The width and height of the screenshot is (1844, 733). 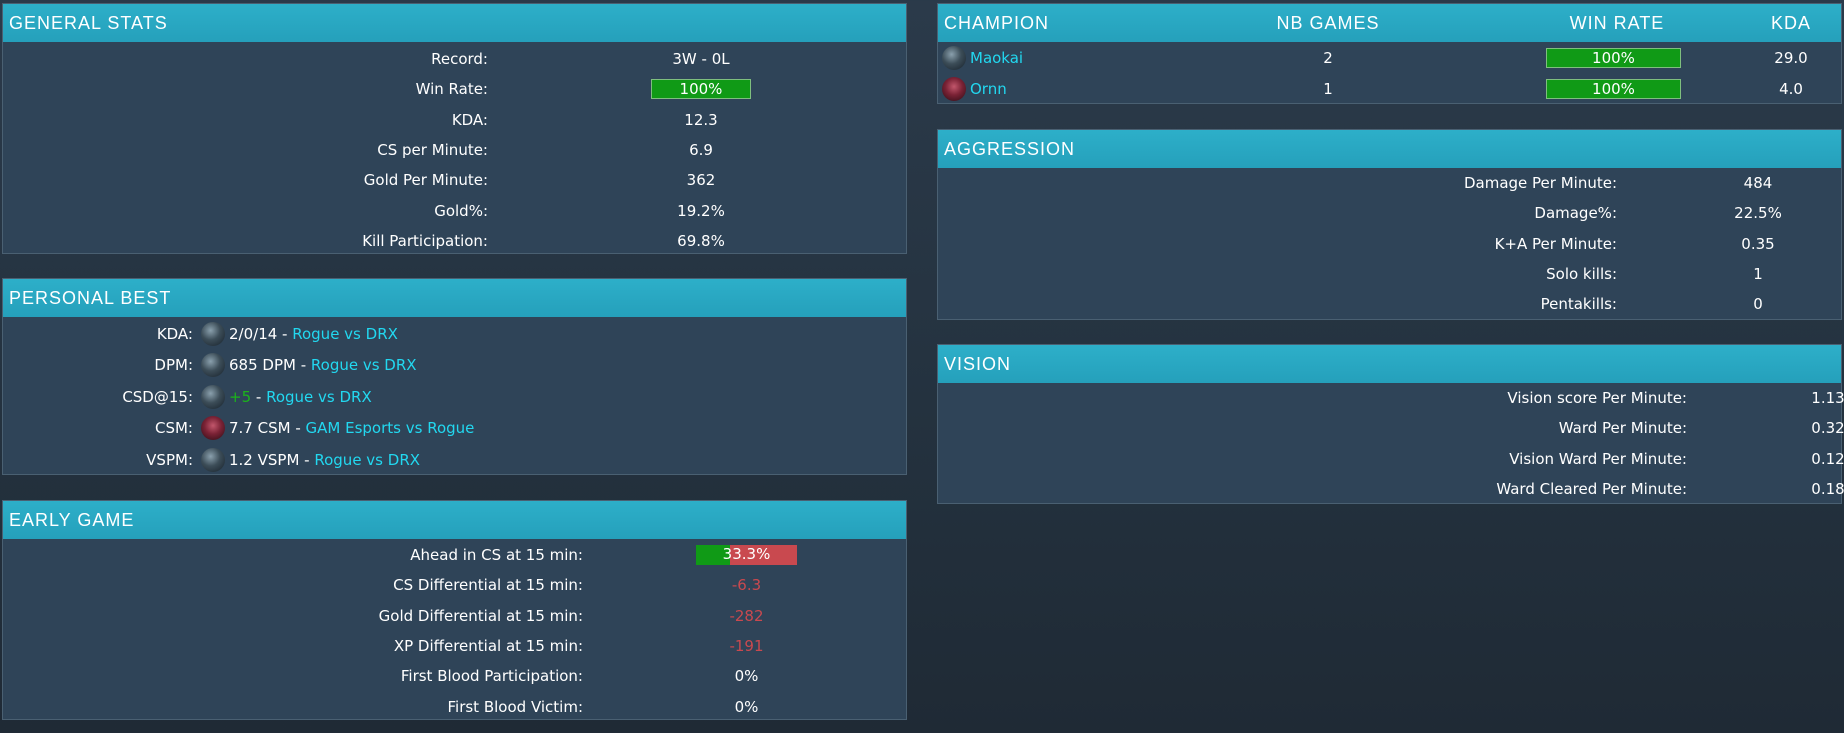 I want to click on stat-value: 484, so click(x=1758, y=183).